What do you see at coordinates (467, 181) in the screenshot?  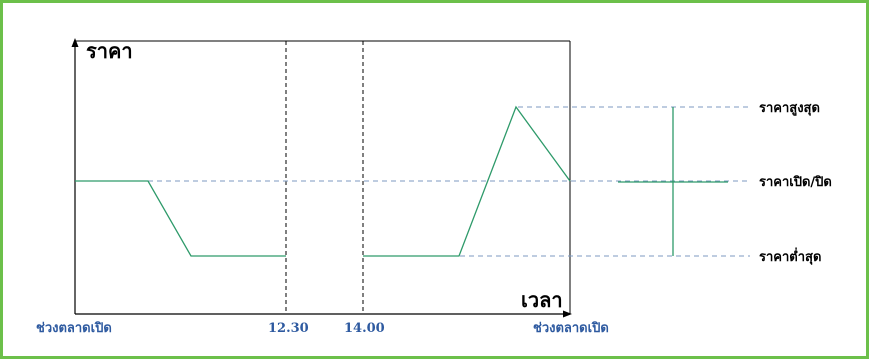 I see `price-line-afternoon` at bounding box center [467, 181].